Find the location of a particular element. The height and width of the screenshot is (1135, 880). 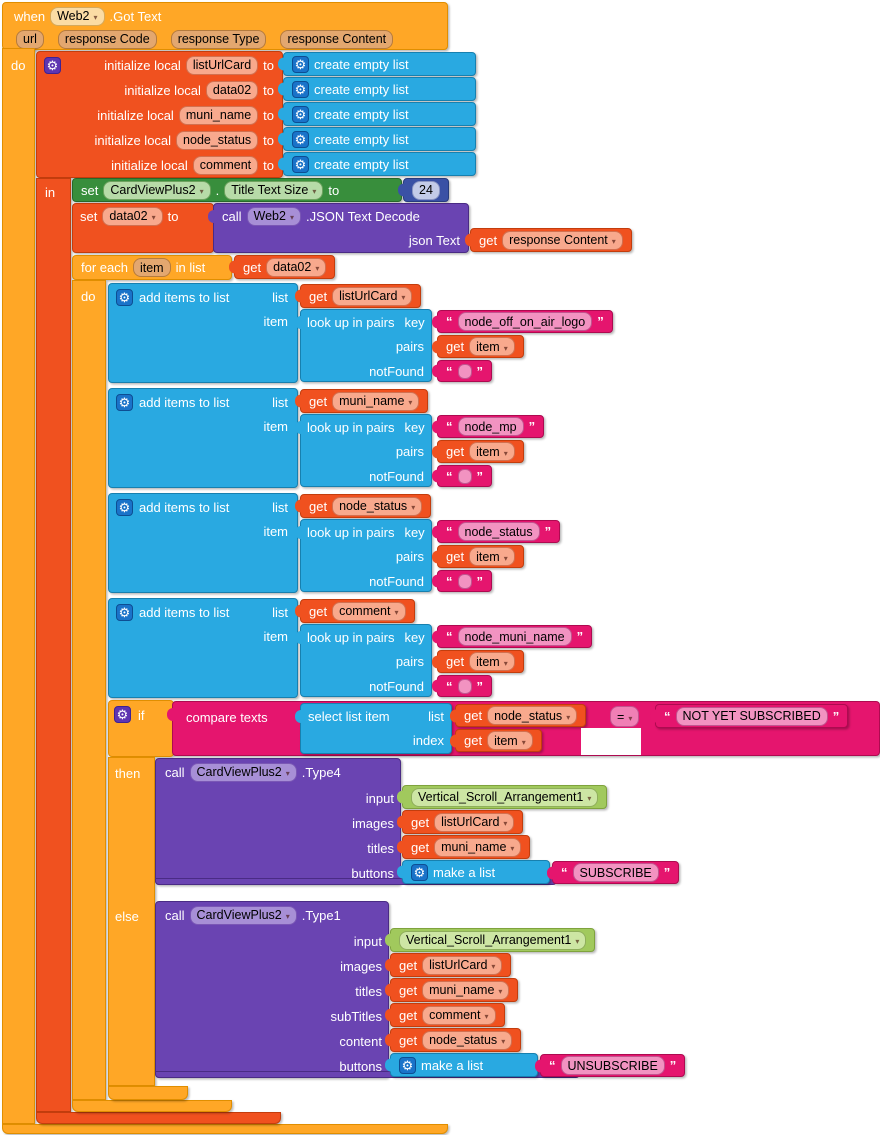

foreach-block-header: for each item in list is located at coordinates (152, 267).